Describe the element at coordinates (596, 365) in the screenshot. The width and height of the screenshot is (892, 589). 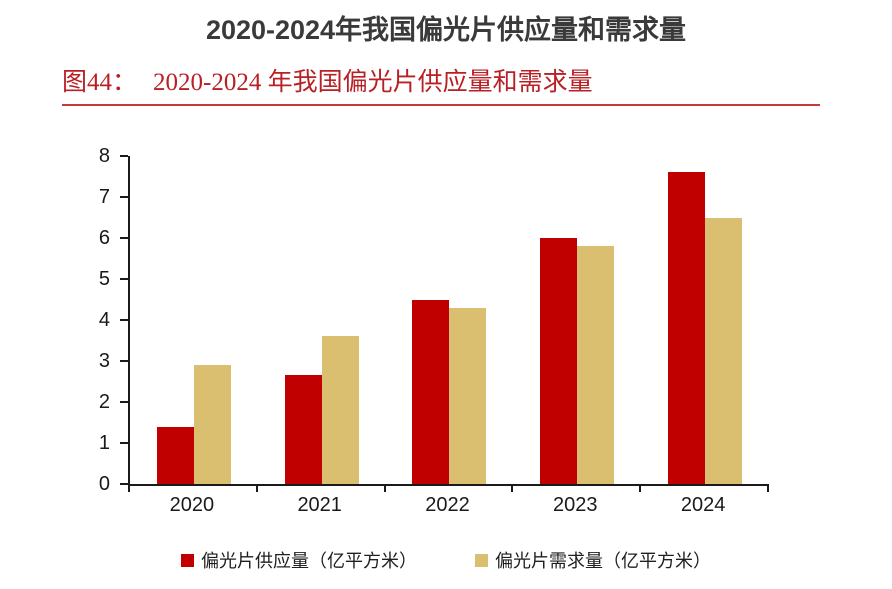
I see `bar-demand-2023` at that location.